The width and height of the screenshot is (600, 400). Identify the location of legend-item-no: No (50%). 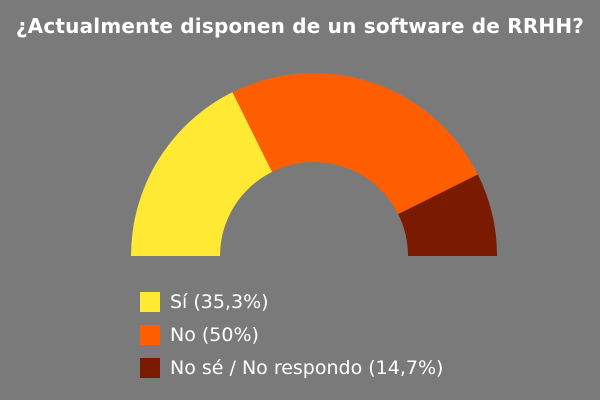
(291, 335).